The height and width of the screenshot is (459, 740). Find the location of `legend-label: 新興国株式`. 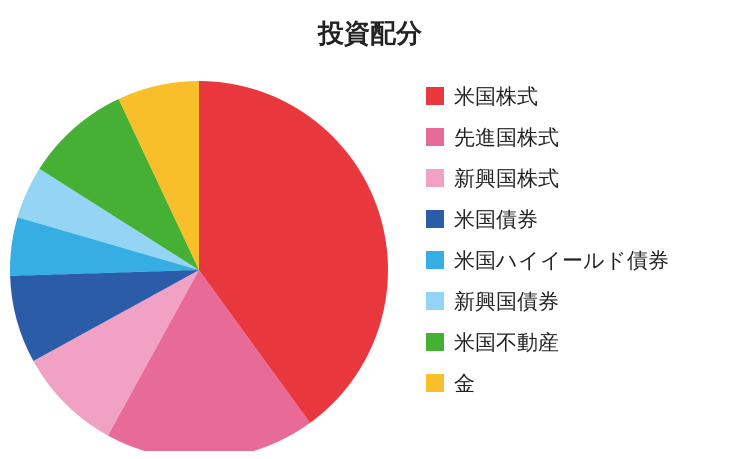

legend-label: 新興国株式 is located at coordinates (506, 178).